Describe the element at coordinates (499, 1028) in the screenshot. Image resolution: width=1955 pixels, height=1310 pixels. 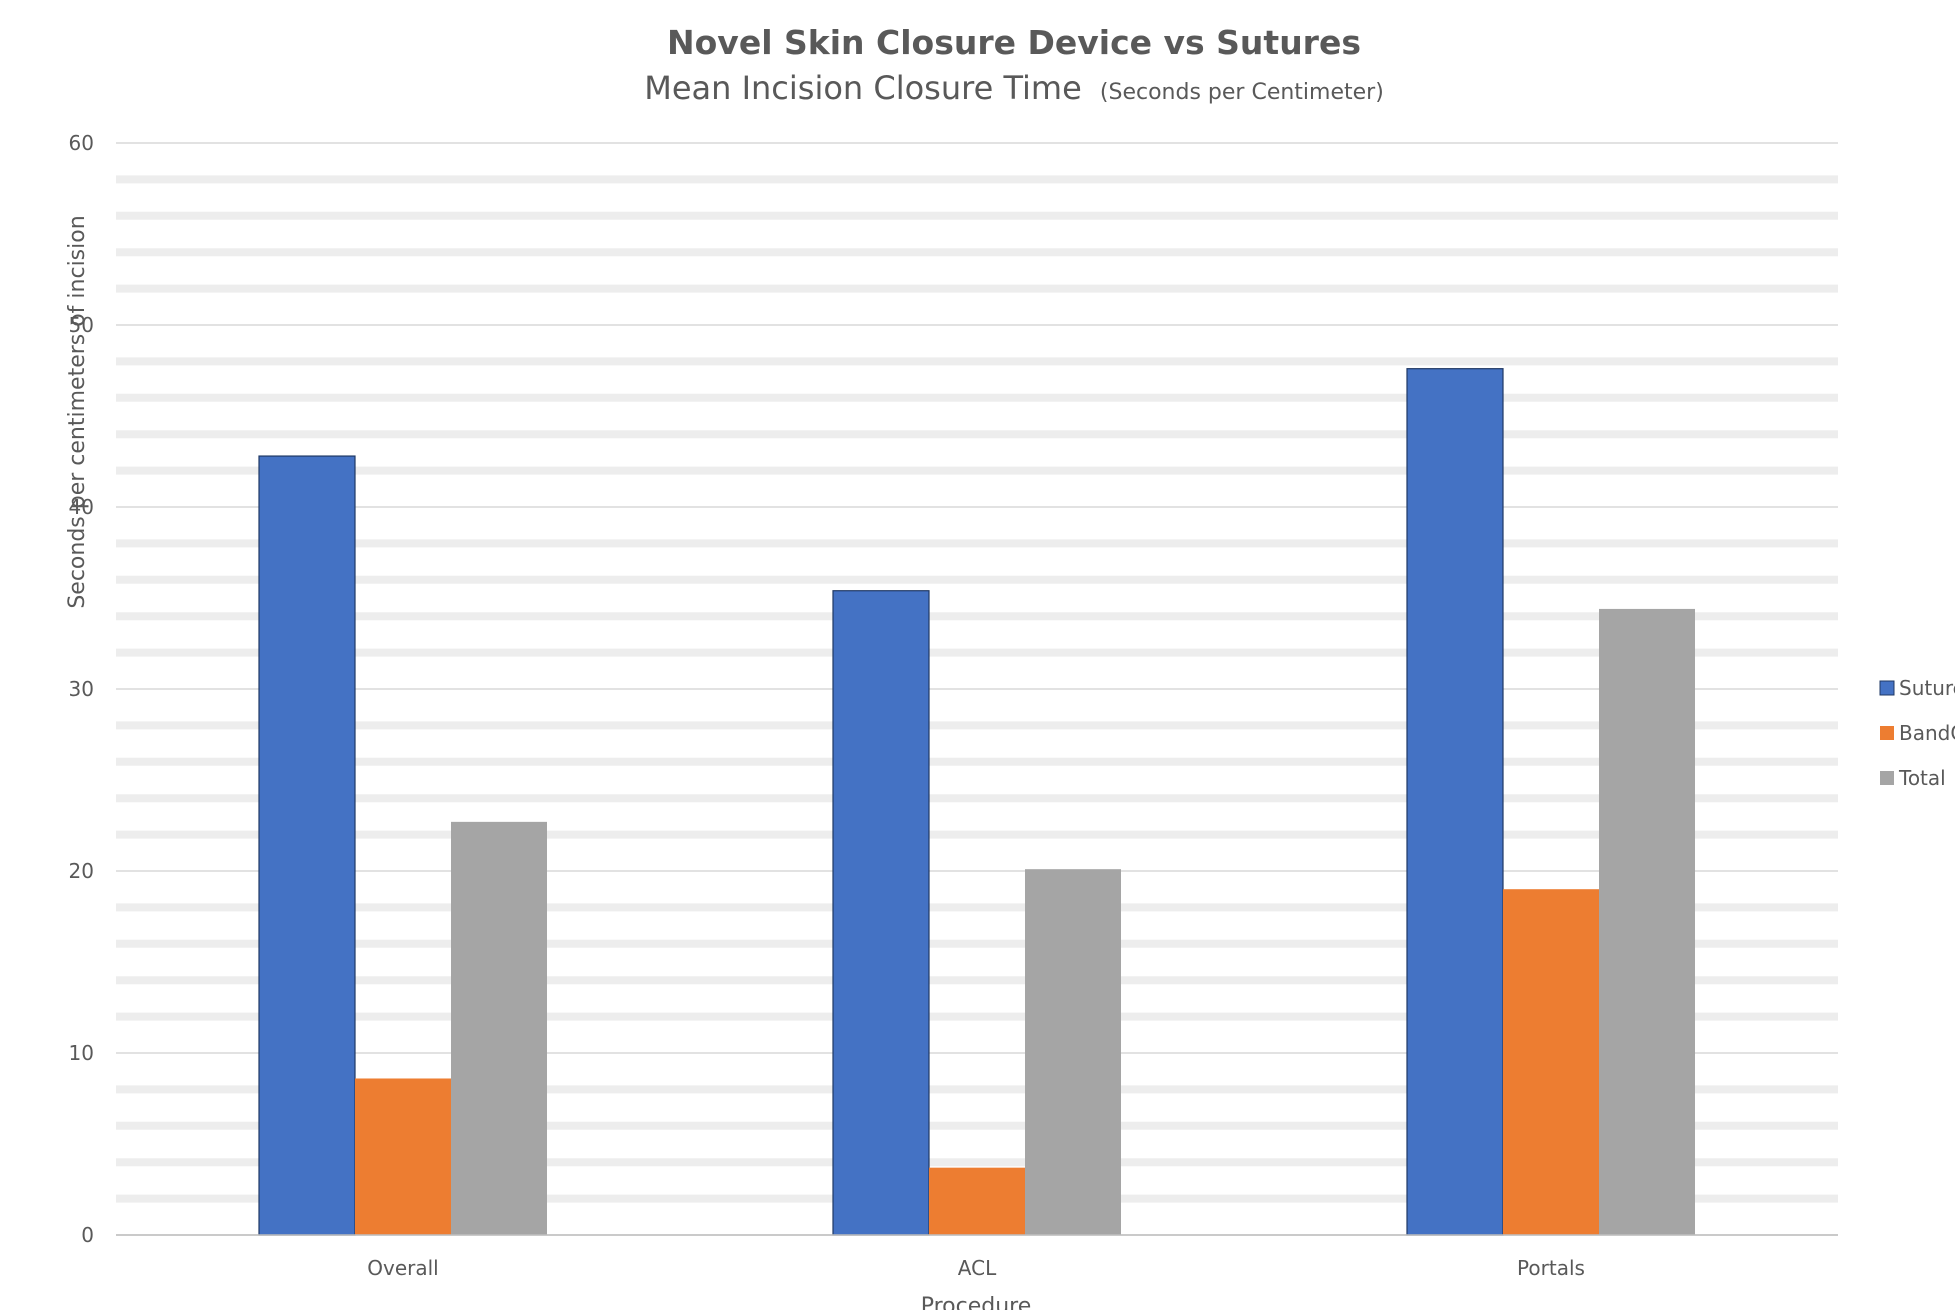
I see `bar-total-overall` at that location.